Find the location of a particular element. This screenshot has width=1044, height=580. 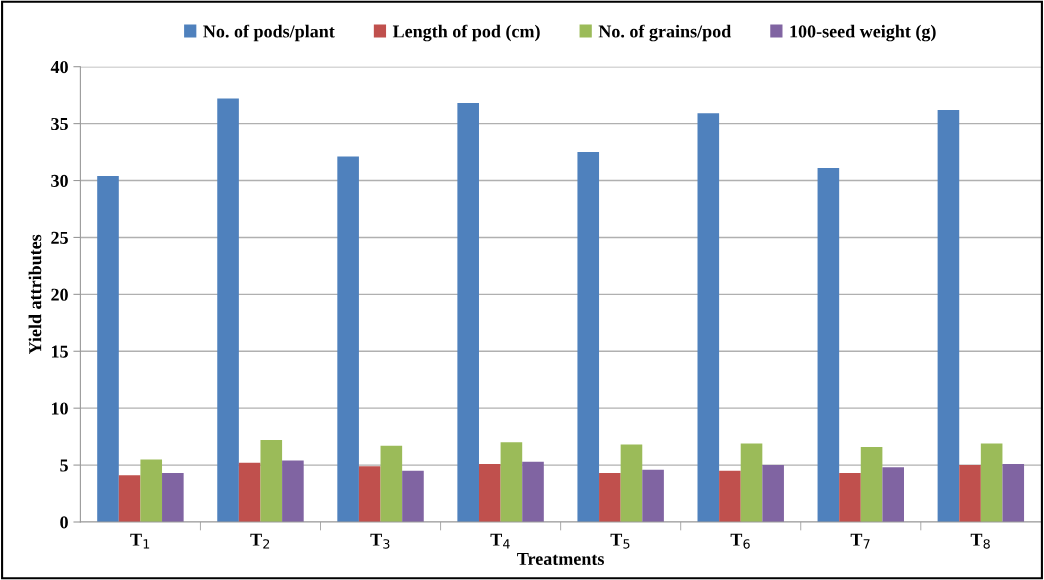

legend-label: No. of pods/plant is located at coordinates (269, 33).